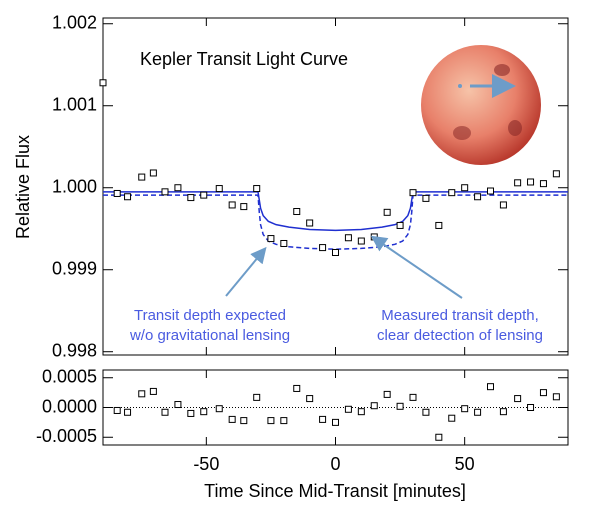 The image size is (592, 510). What do you see at coordinates (481, 105) in the screenshot?
I see `star-illustration` at bounding box center [481, 105].